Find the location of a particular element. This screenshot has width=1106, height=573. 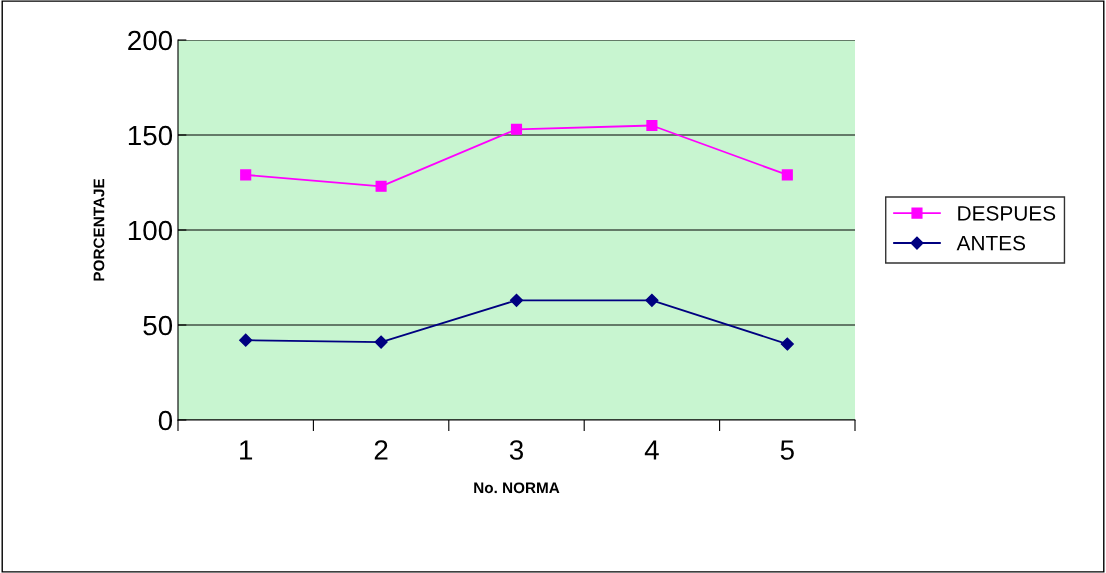

y-tick-label: 200 is located at coordinates (150, 40).